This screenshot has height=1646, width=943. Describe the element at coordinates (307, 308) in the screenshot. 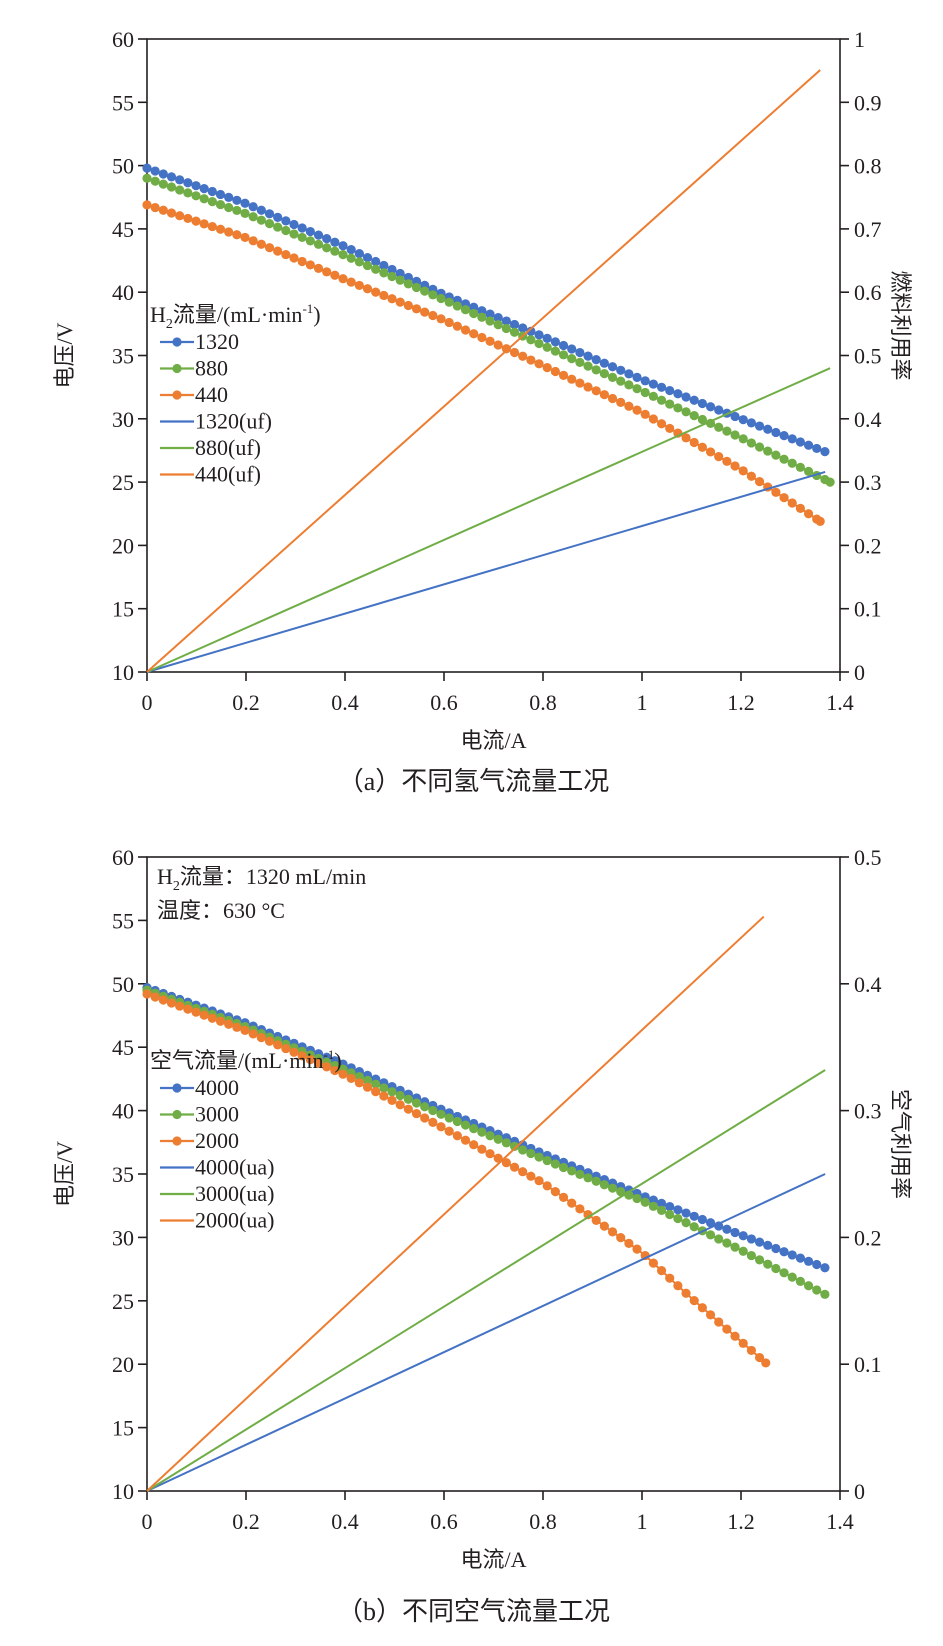

I see `legend-title-superscript: -1` at that location.